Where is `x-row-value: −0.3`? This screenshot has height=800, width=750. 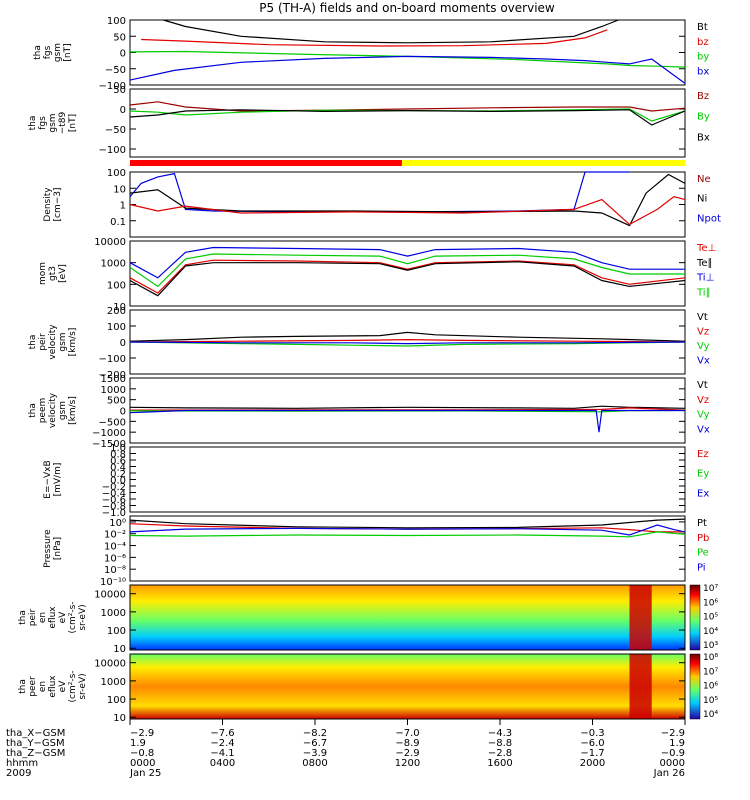
x-row-value: −0.3 is located at coordinates (592, 733).